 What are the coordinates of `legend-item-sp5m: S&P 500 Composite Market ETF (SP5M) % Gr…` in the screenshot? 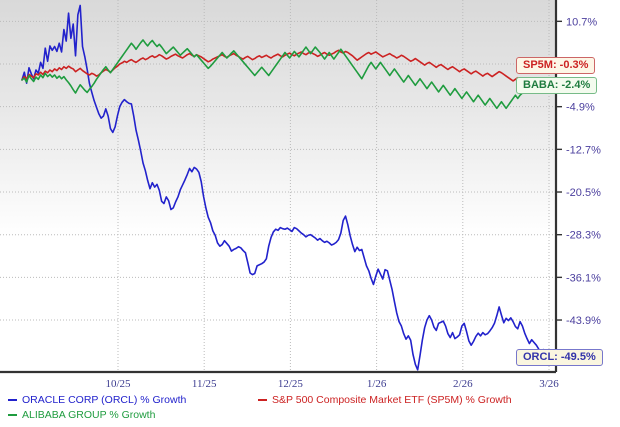 It's located at (385, 400).